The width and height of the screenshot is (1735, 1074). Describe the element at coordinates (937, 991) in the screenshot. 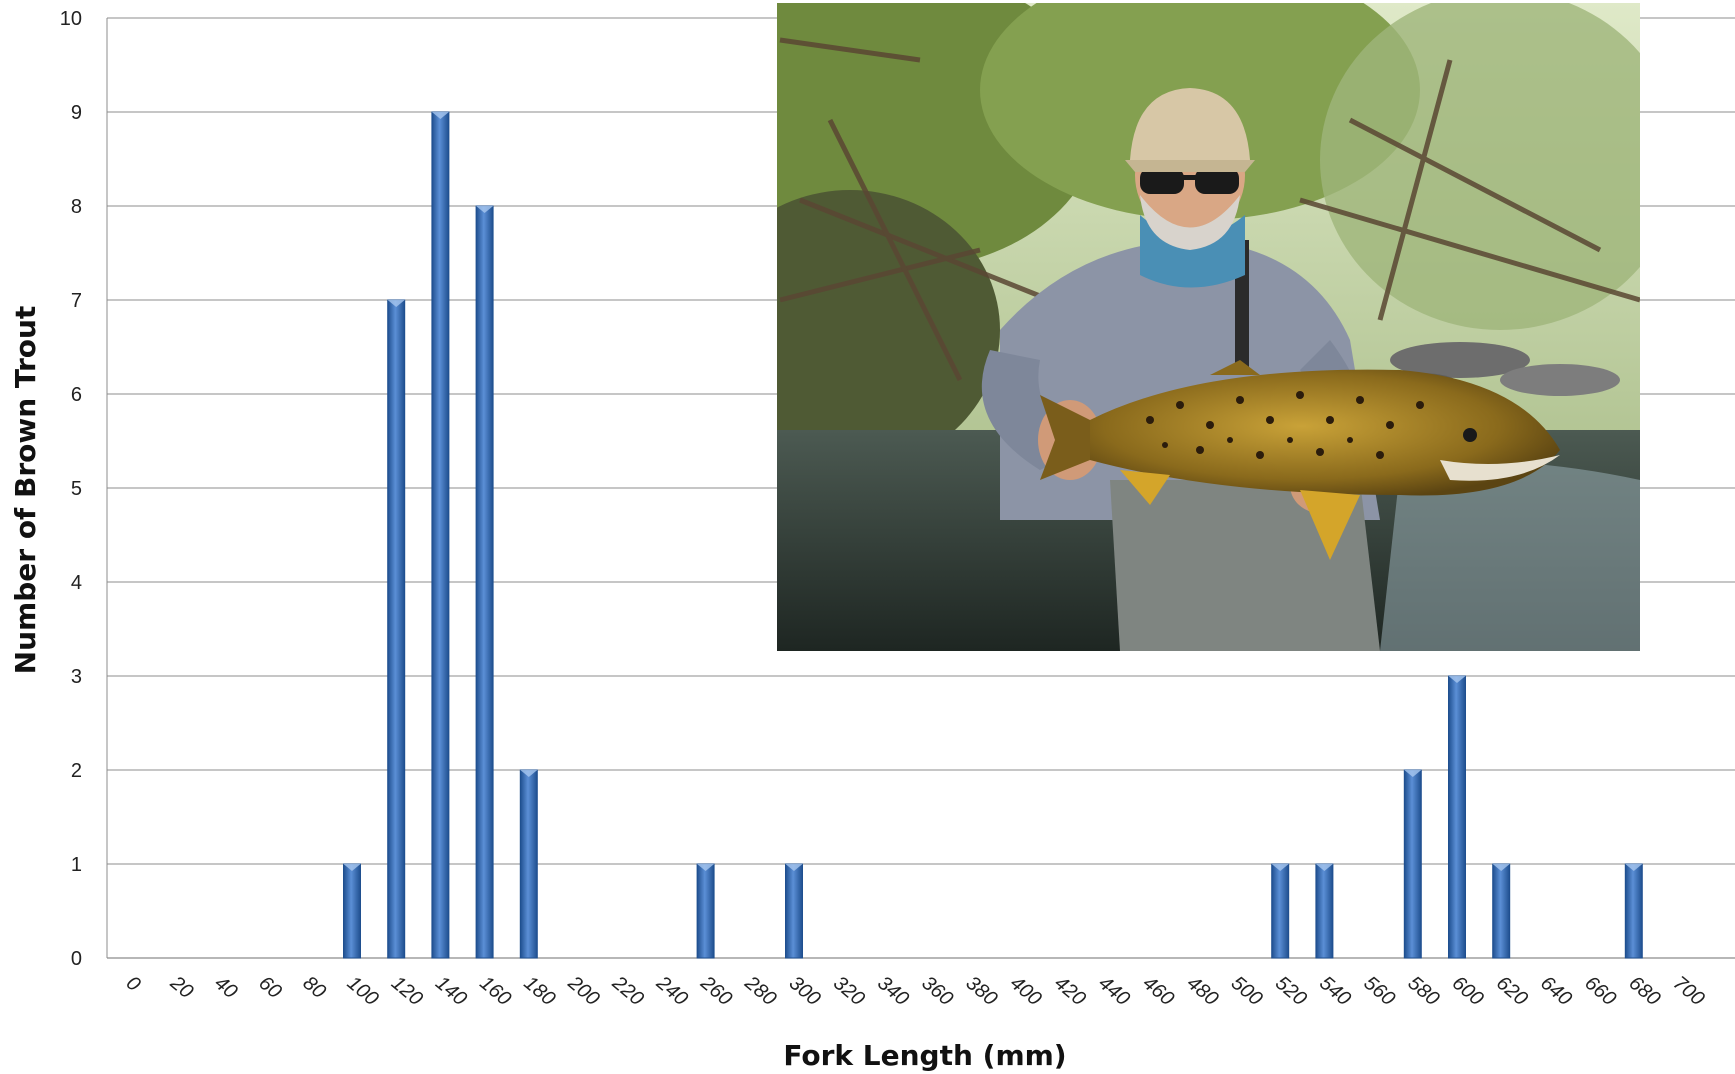

I see `x-tick-label: 360` at that location.